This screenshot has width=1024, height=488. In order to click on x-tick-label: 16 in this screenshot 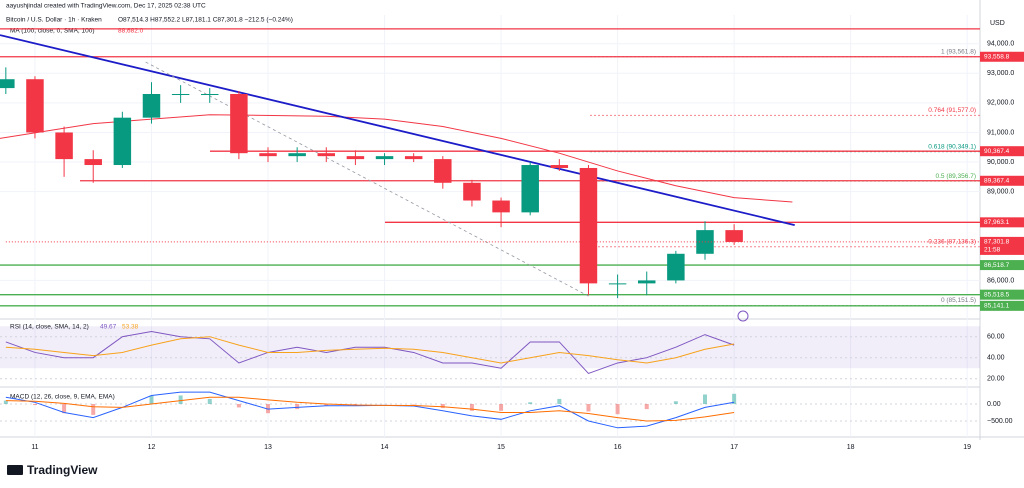, I will do `click(618, 447)`.